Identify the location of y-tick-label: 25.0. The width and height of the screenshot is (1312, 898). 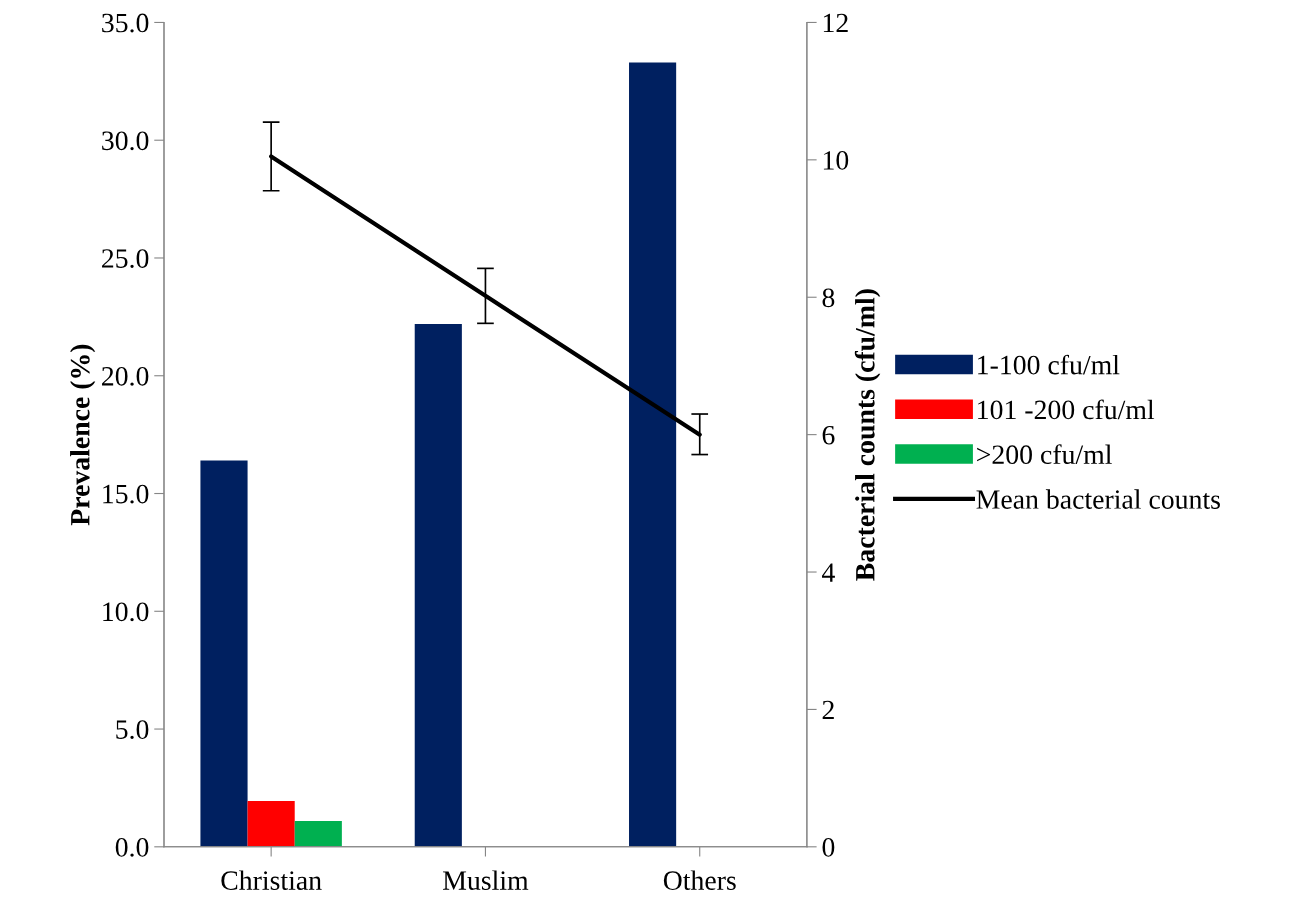
(125, 259).